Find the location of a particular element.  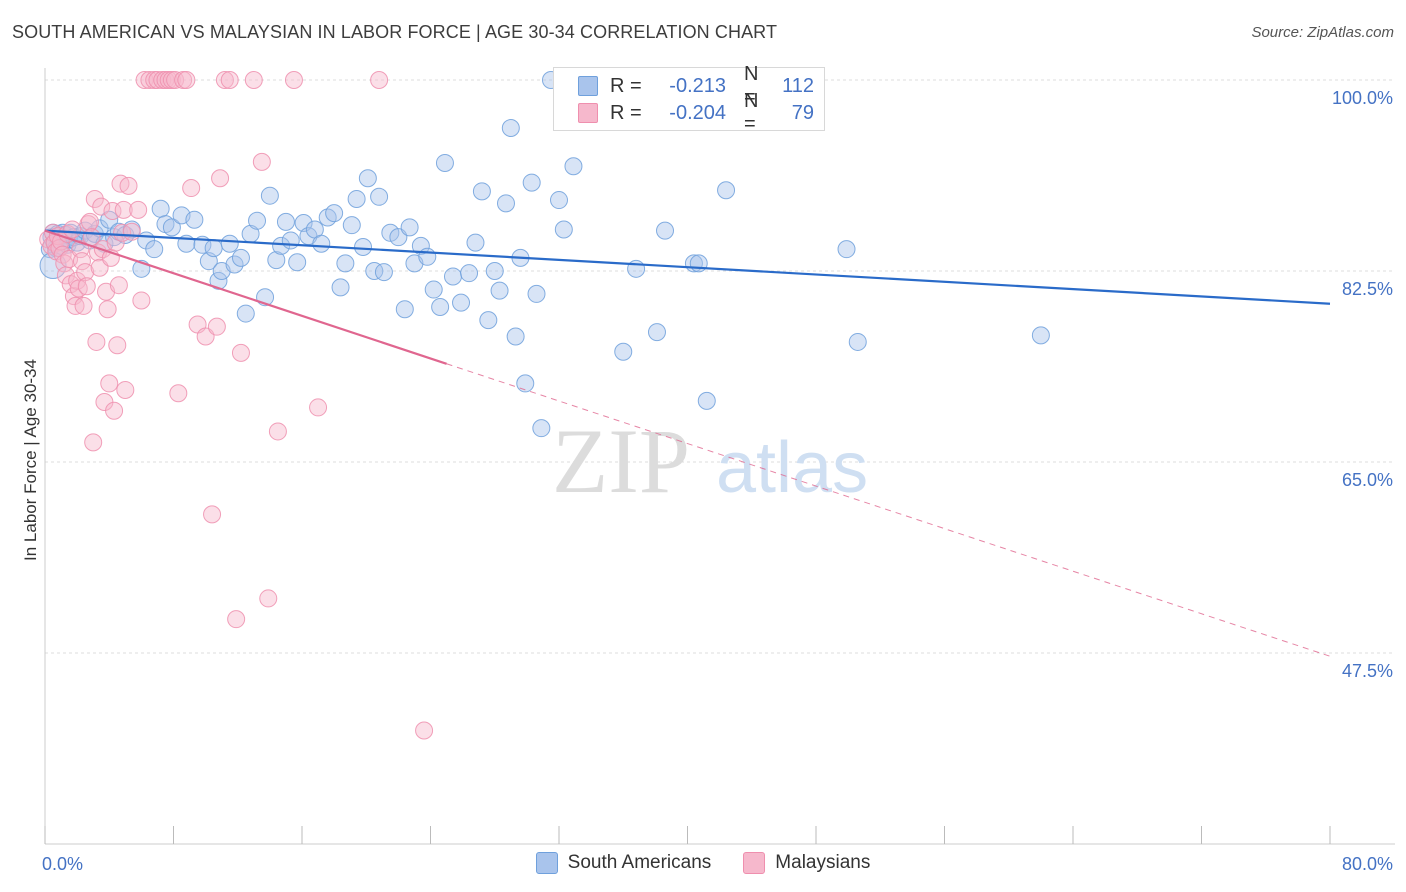

y-tick-label: 65.0% is located at coordinates (1367, 480).